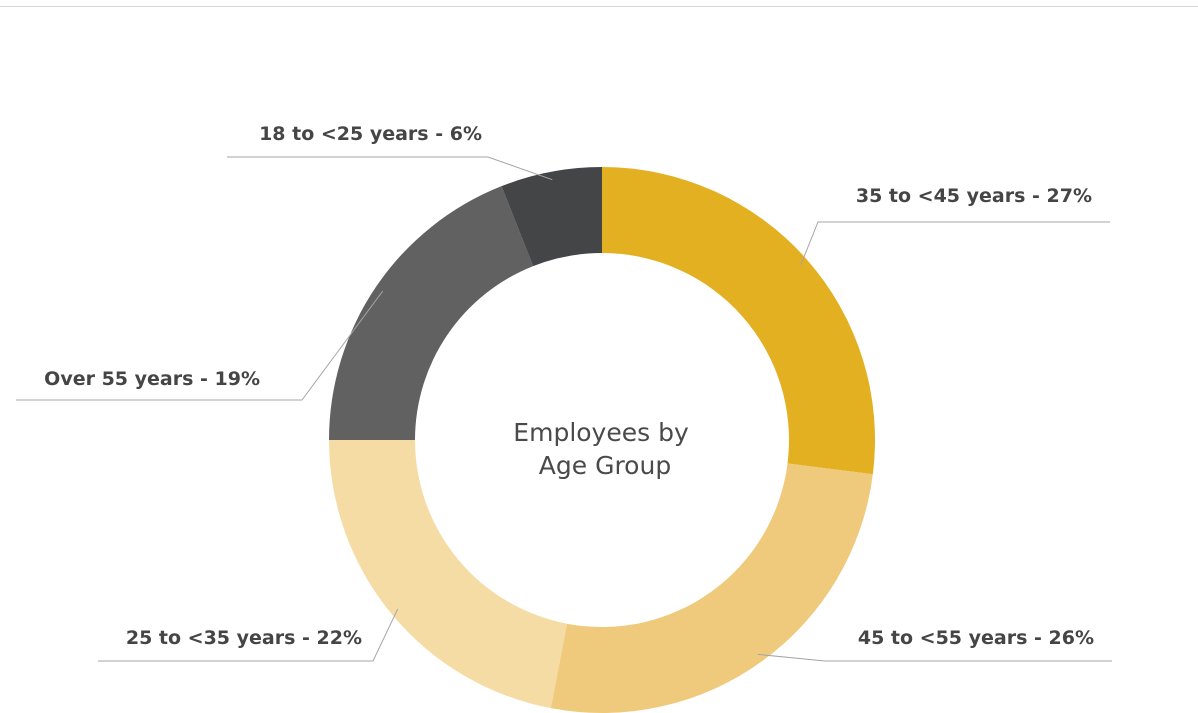  Describe the element at coordinates (604, 449) in the screenshot. I see `center-title: Employees by Age Group` at that location.